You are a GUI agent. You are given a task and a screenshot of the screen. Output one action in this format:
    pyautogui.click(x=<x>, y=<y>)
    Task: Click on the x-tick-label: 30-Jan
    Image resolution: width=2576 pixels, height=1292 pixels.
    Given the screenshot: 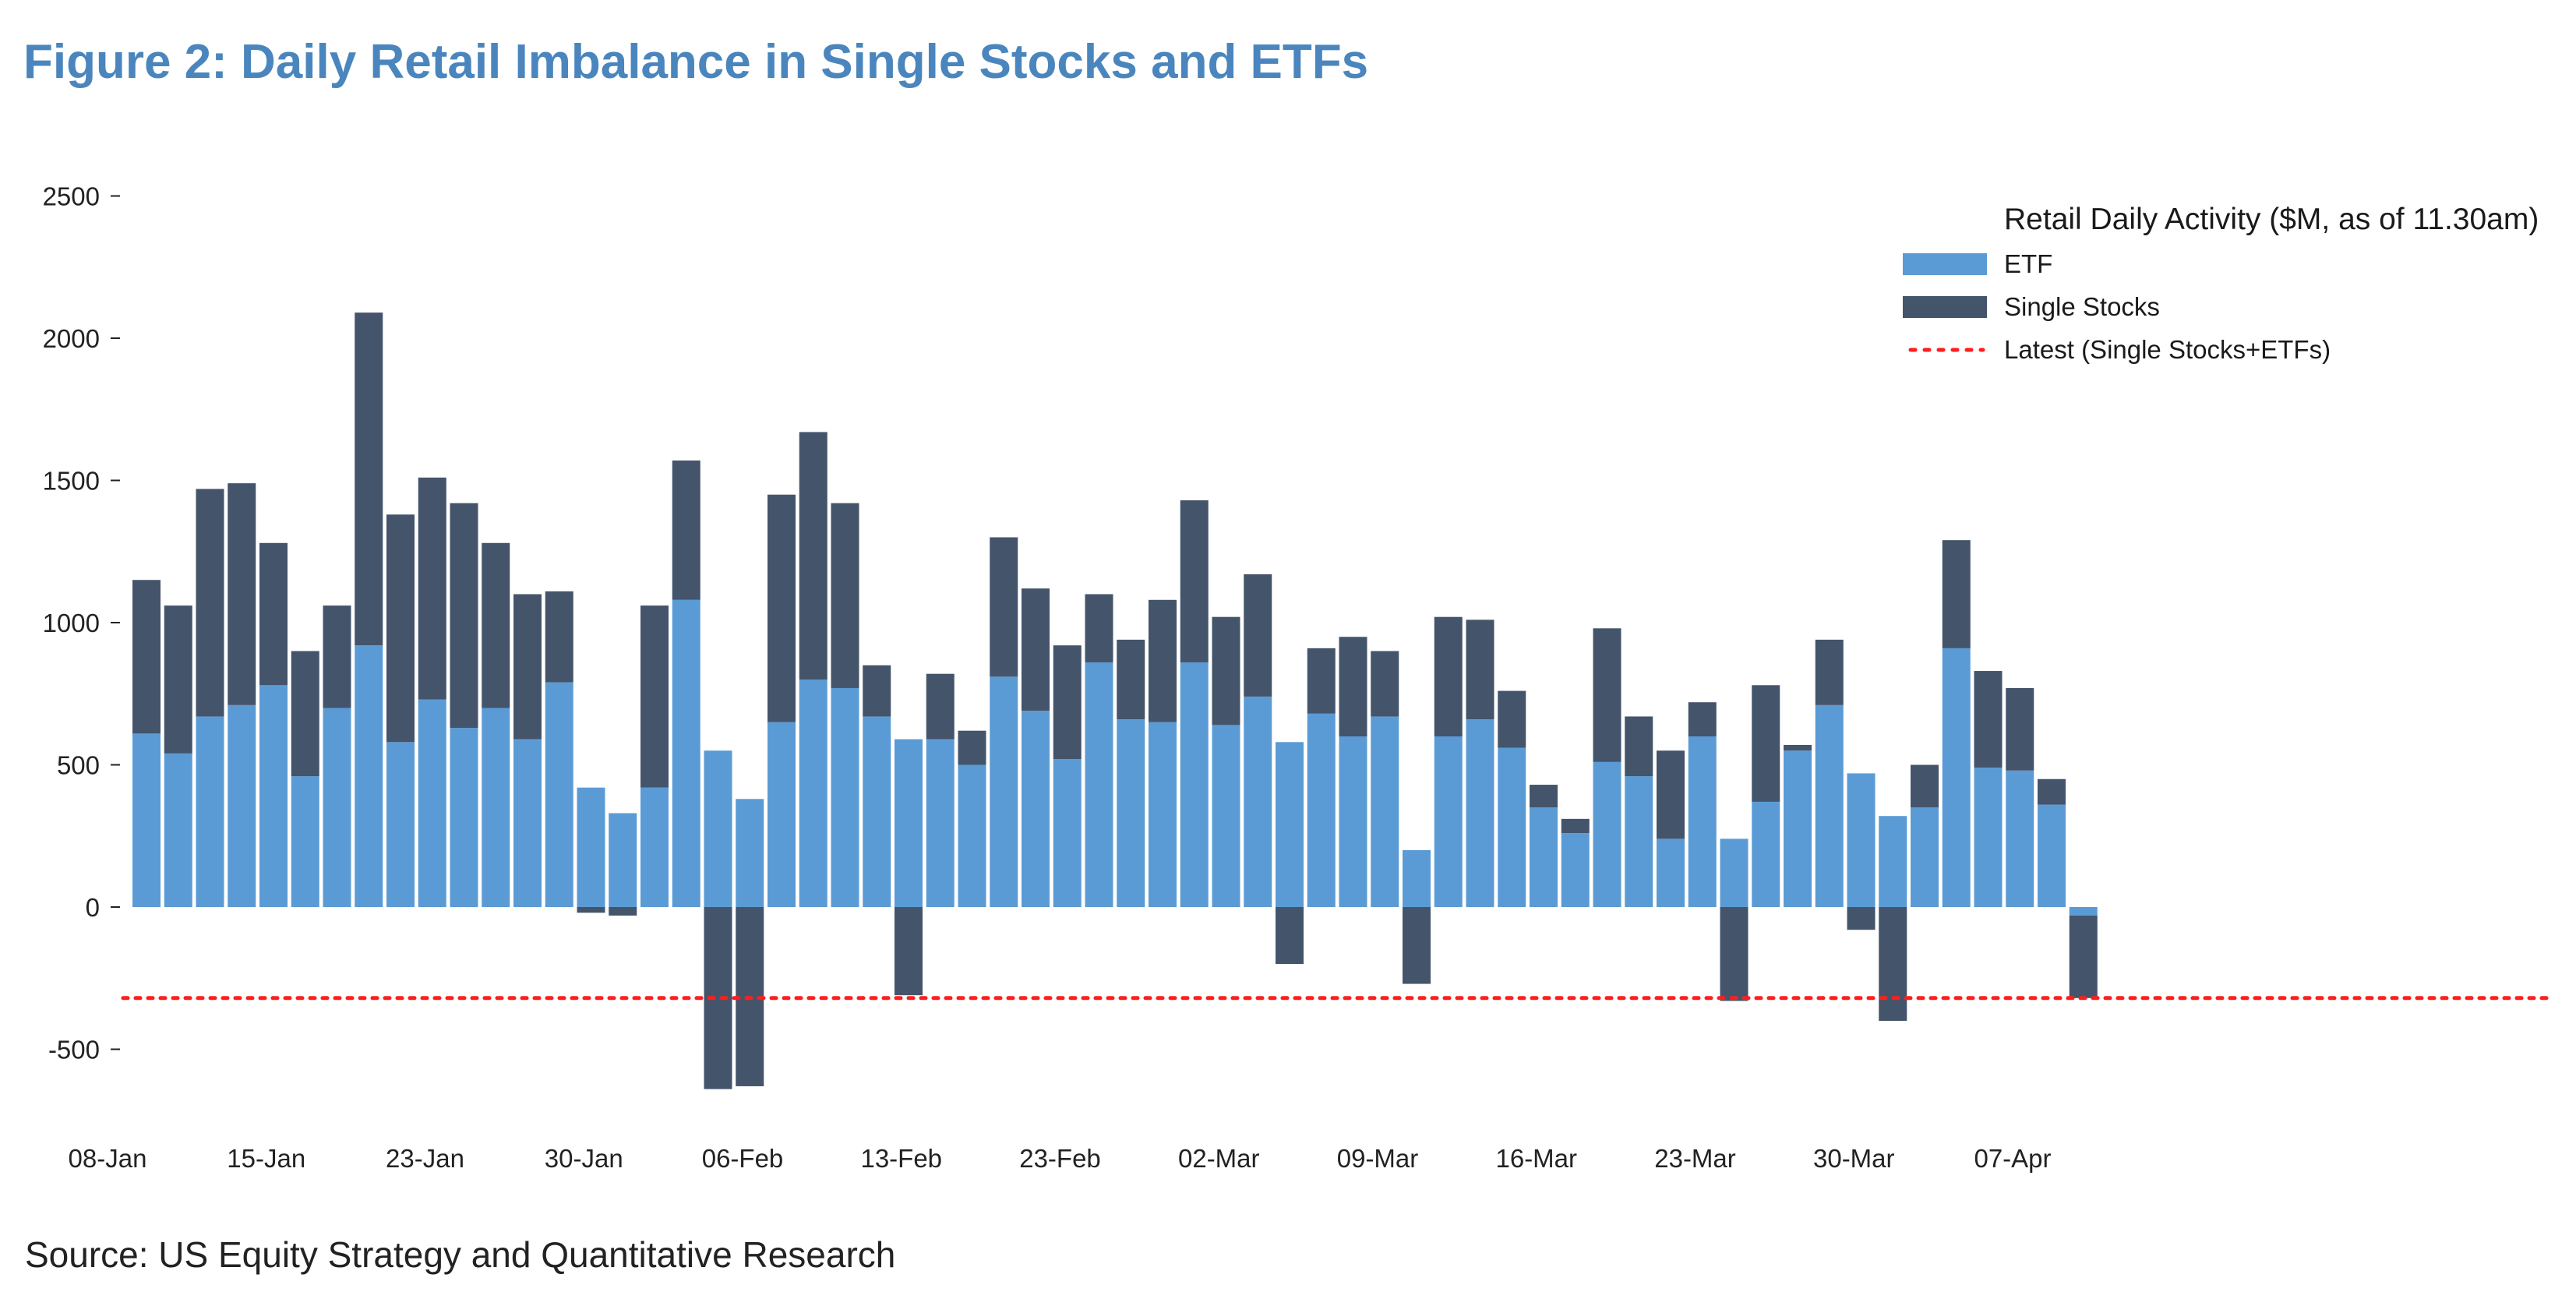 What is the action you would take?
    pyautogui.click(x=584, y=1158)
    